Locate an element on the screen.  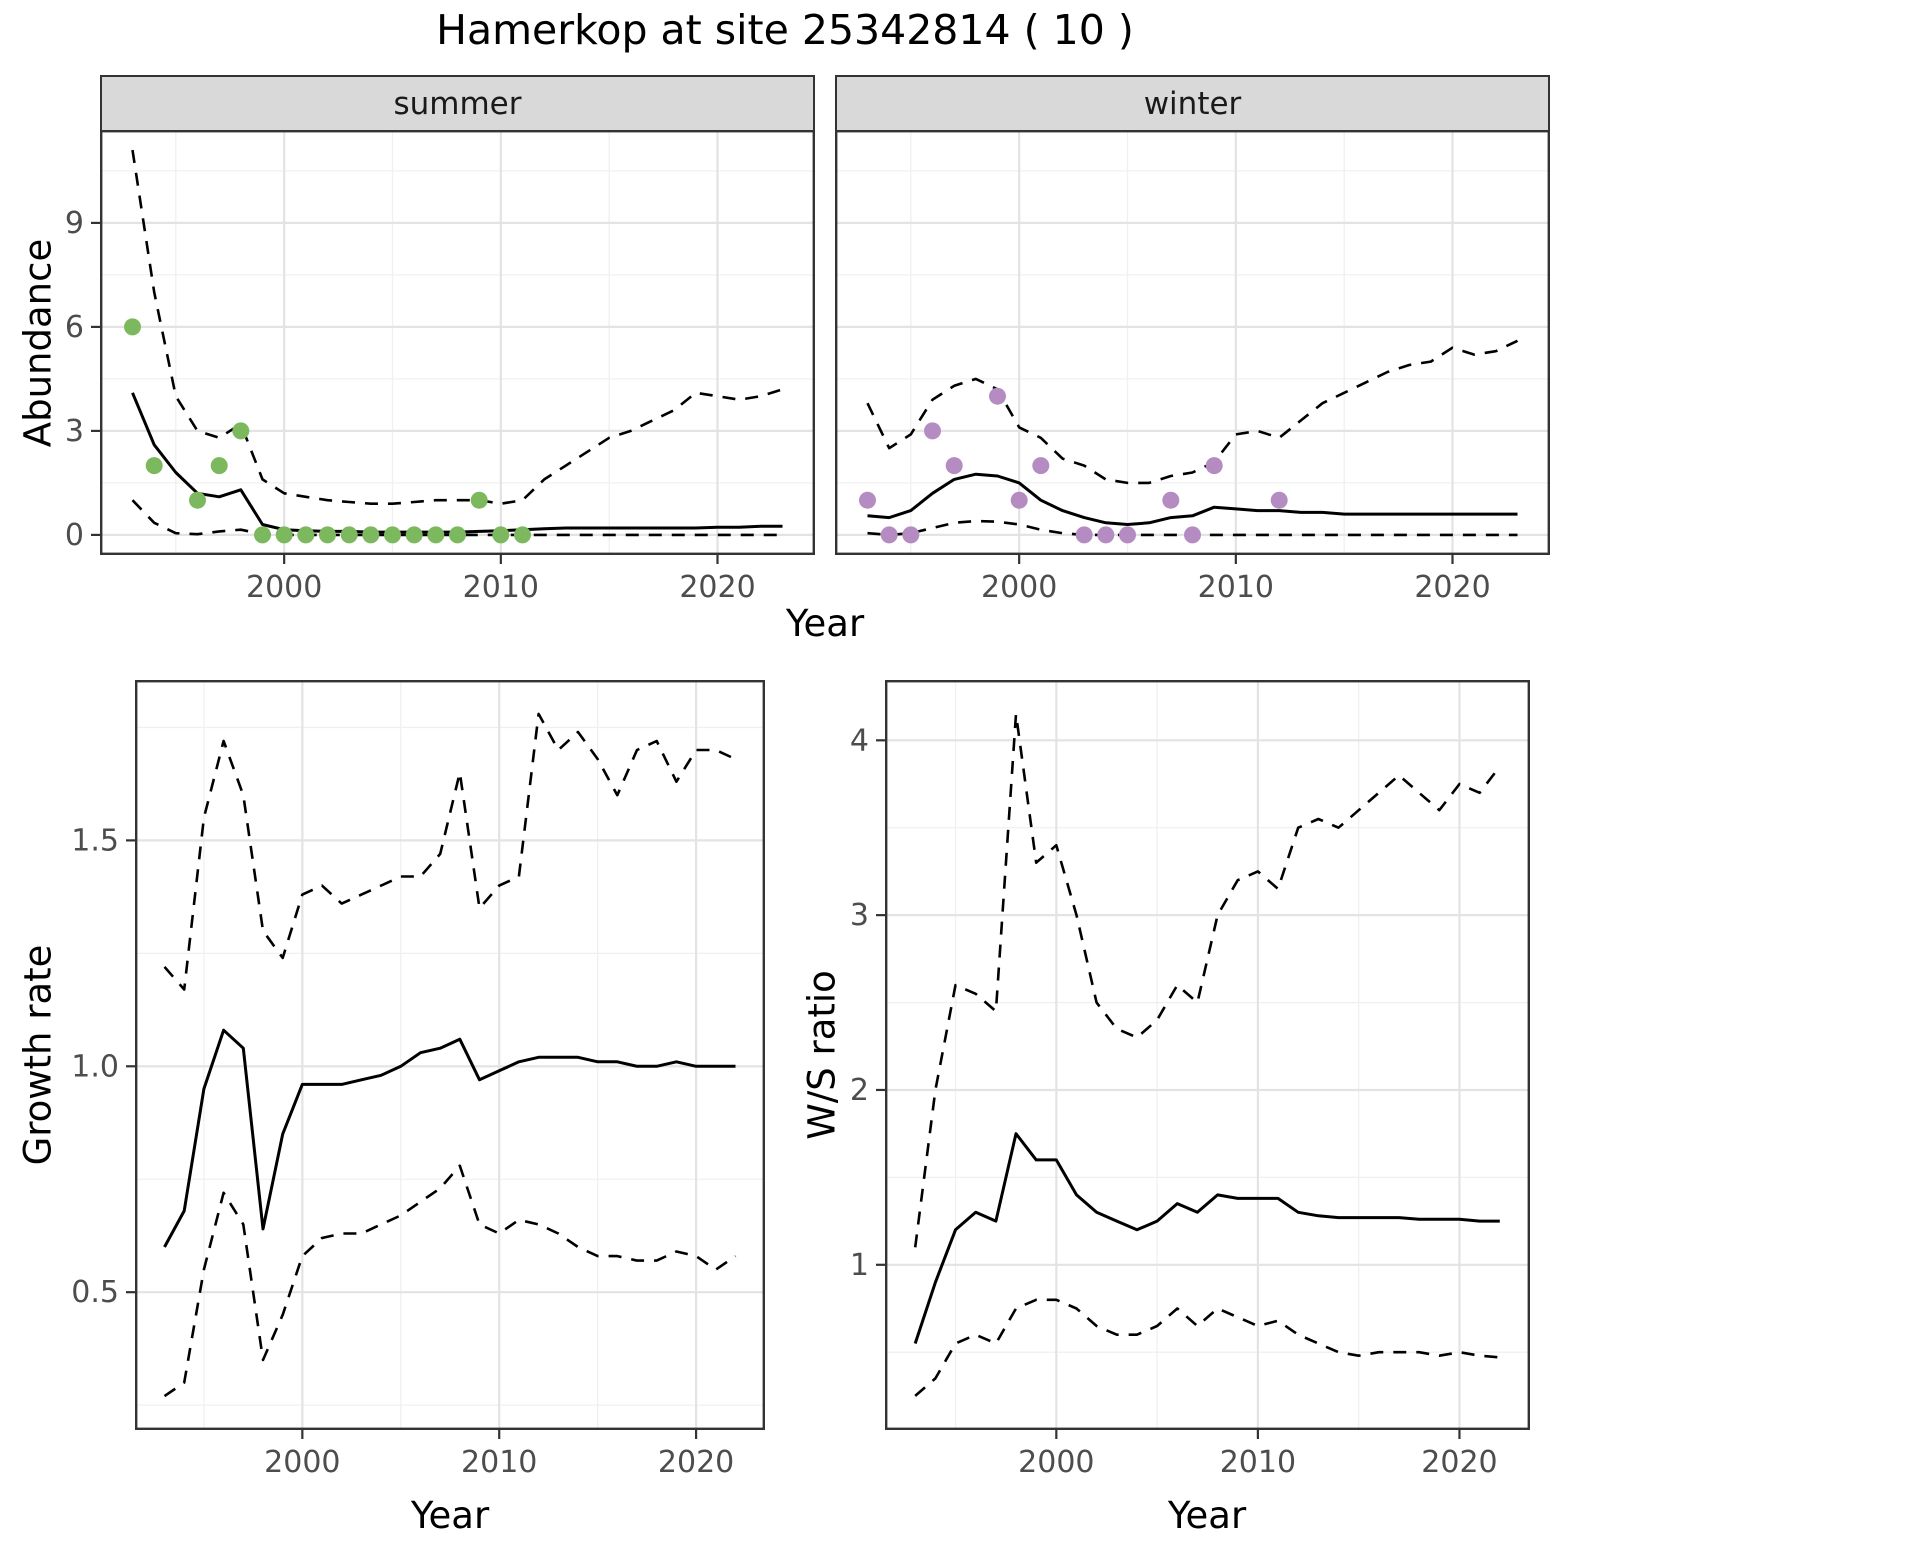
y-tick-label: 4 is located at coordinates (859, 740).